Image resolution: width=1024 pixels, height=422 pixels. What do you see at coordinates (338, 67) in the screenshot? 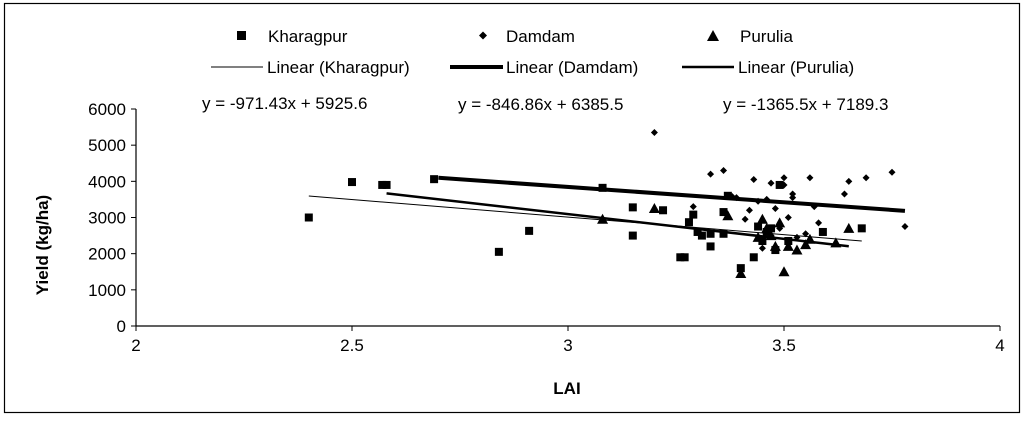
I see `legend-label-linear-kharagpur: Linear (Kharagpur)` at bounding box center [338, 67].